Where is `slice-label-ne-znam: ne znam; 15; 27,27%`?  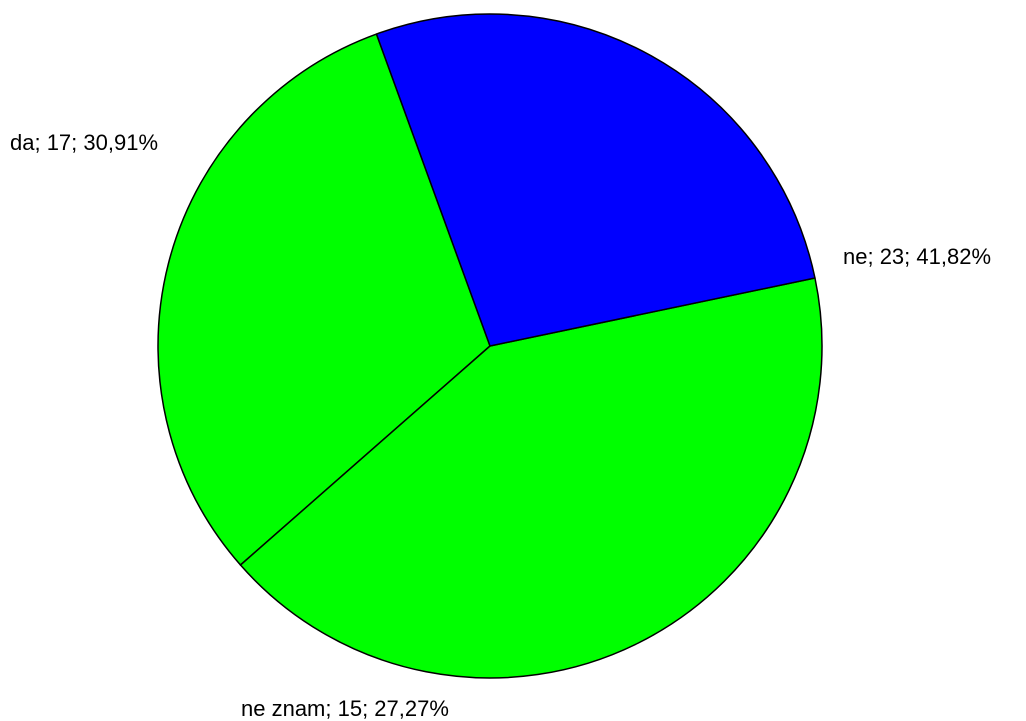 slice-label-ne-znam: ne znam; 15; 27,27% is located at coordinates (345, 708).